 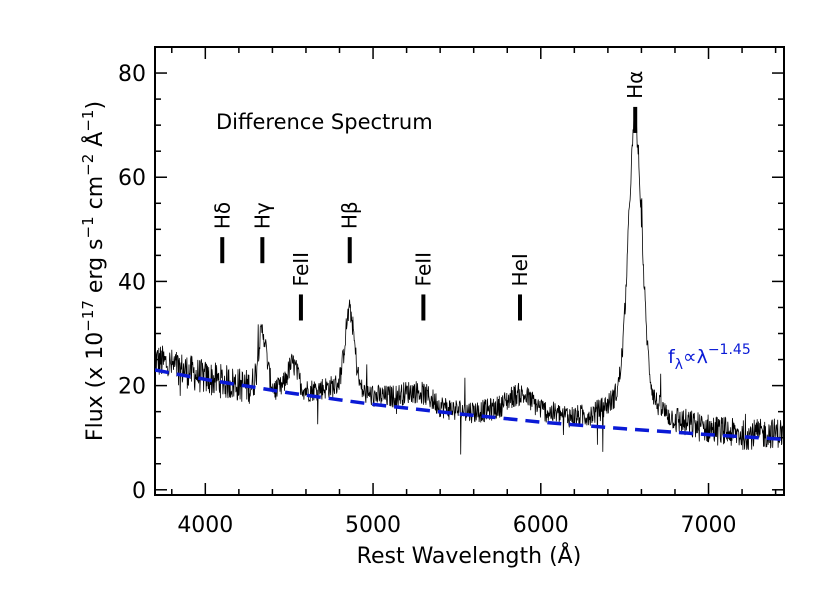 I want to click on y-label-exp2: −1, so click(x=88, y=227).